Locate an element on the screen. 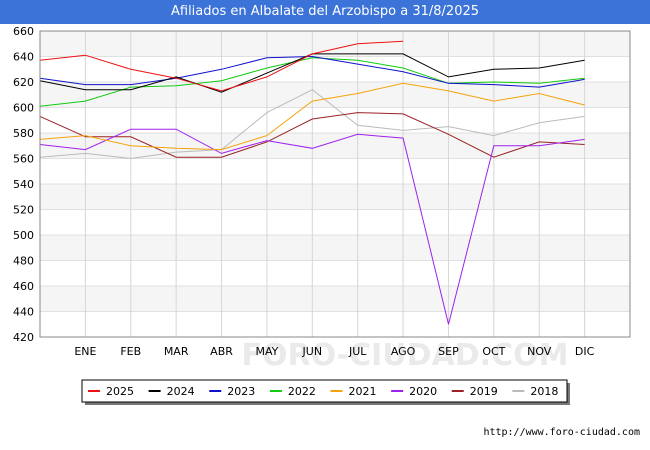 The height and width of the screenshot is (450, 650). x-tick-label: MAR is located at coordinates (176, 351).